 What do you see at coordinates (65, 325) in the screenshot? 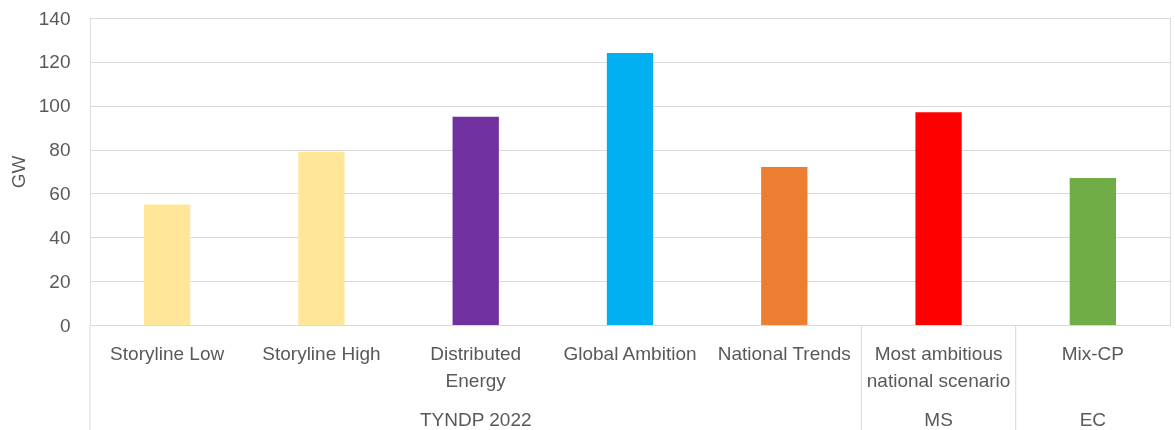
I see `y-tick-label: 0` at bounding box center [65, 325].